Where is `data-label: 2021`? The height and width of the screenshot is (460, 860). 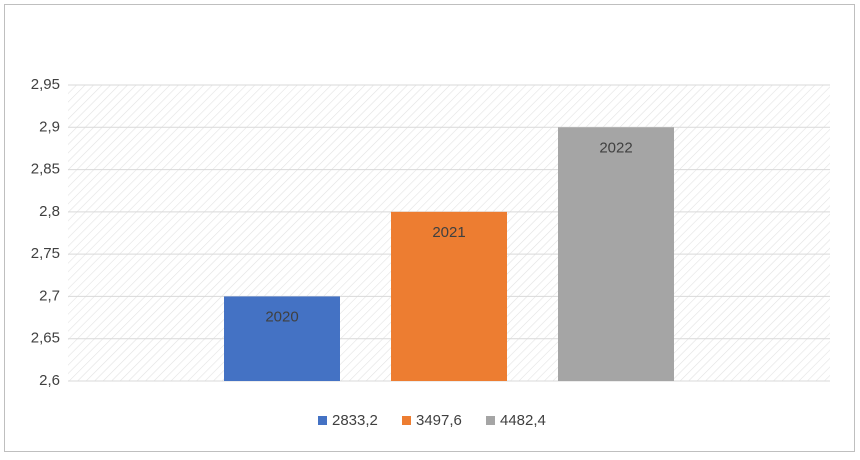 data-label: 2021 is located at coordinates (448, 232).